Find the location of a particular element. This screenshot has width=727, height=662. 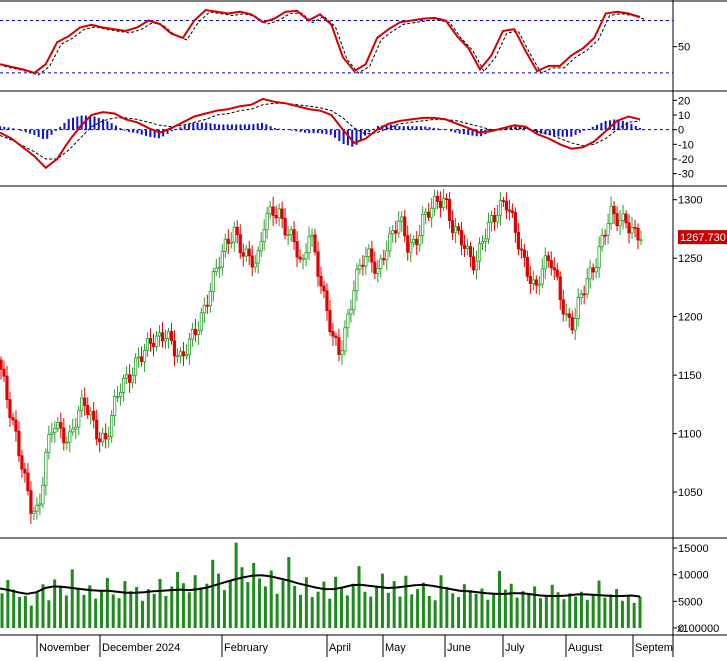

x-tick-label: February is located at coordinates (246, 648).